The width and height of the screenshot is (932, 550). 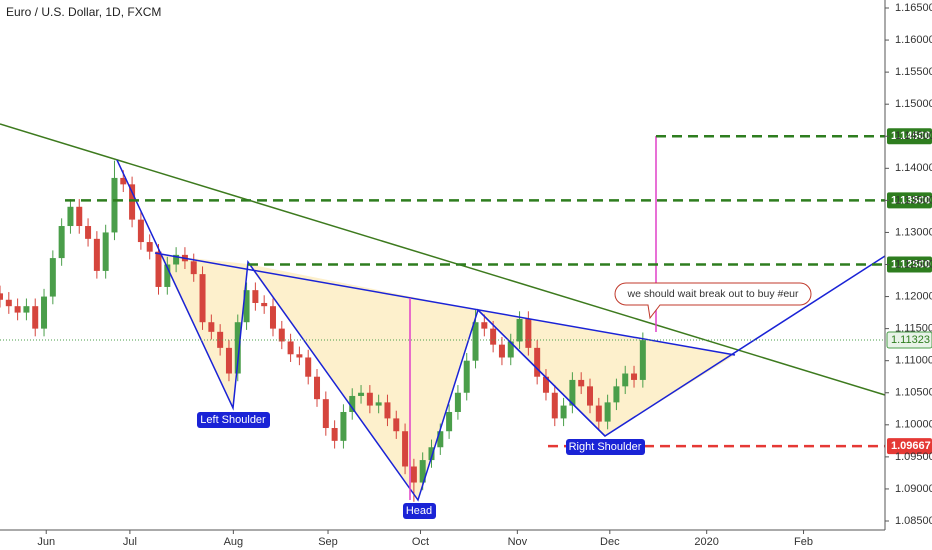 I want to click on annotation: Head, so click(x=419, y=511).